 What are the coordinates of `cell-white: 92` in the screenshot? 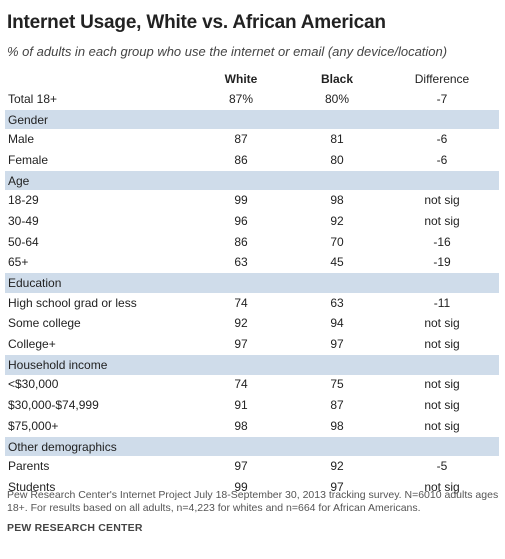 It's located at (241, 324).